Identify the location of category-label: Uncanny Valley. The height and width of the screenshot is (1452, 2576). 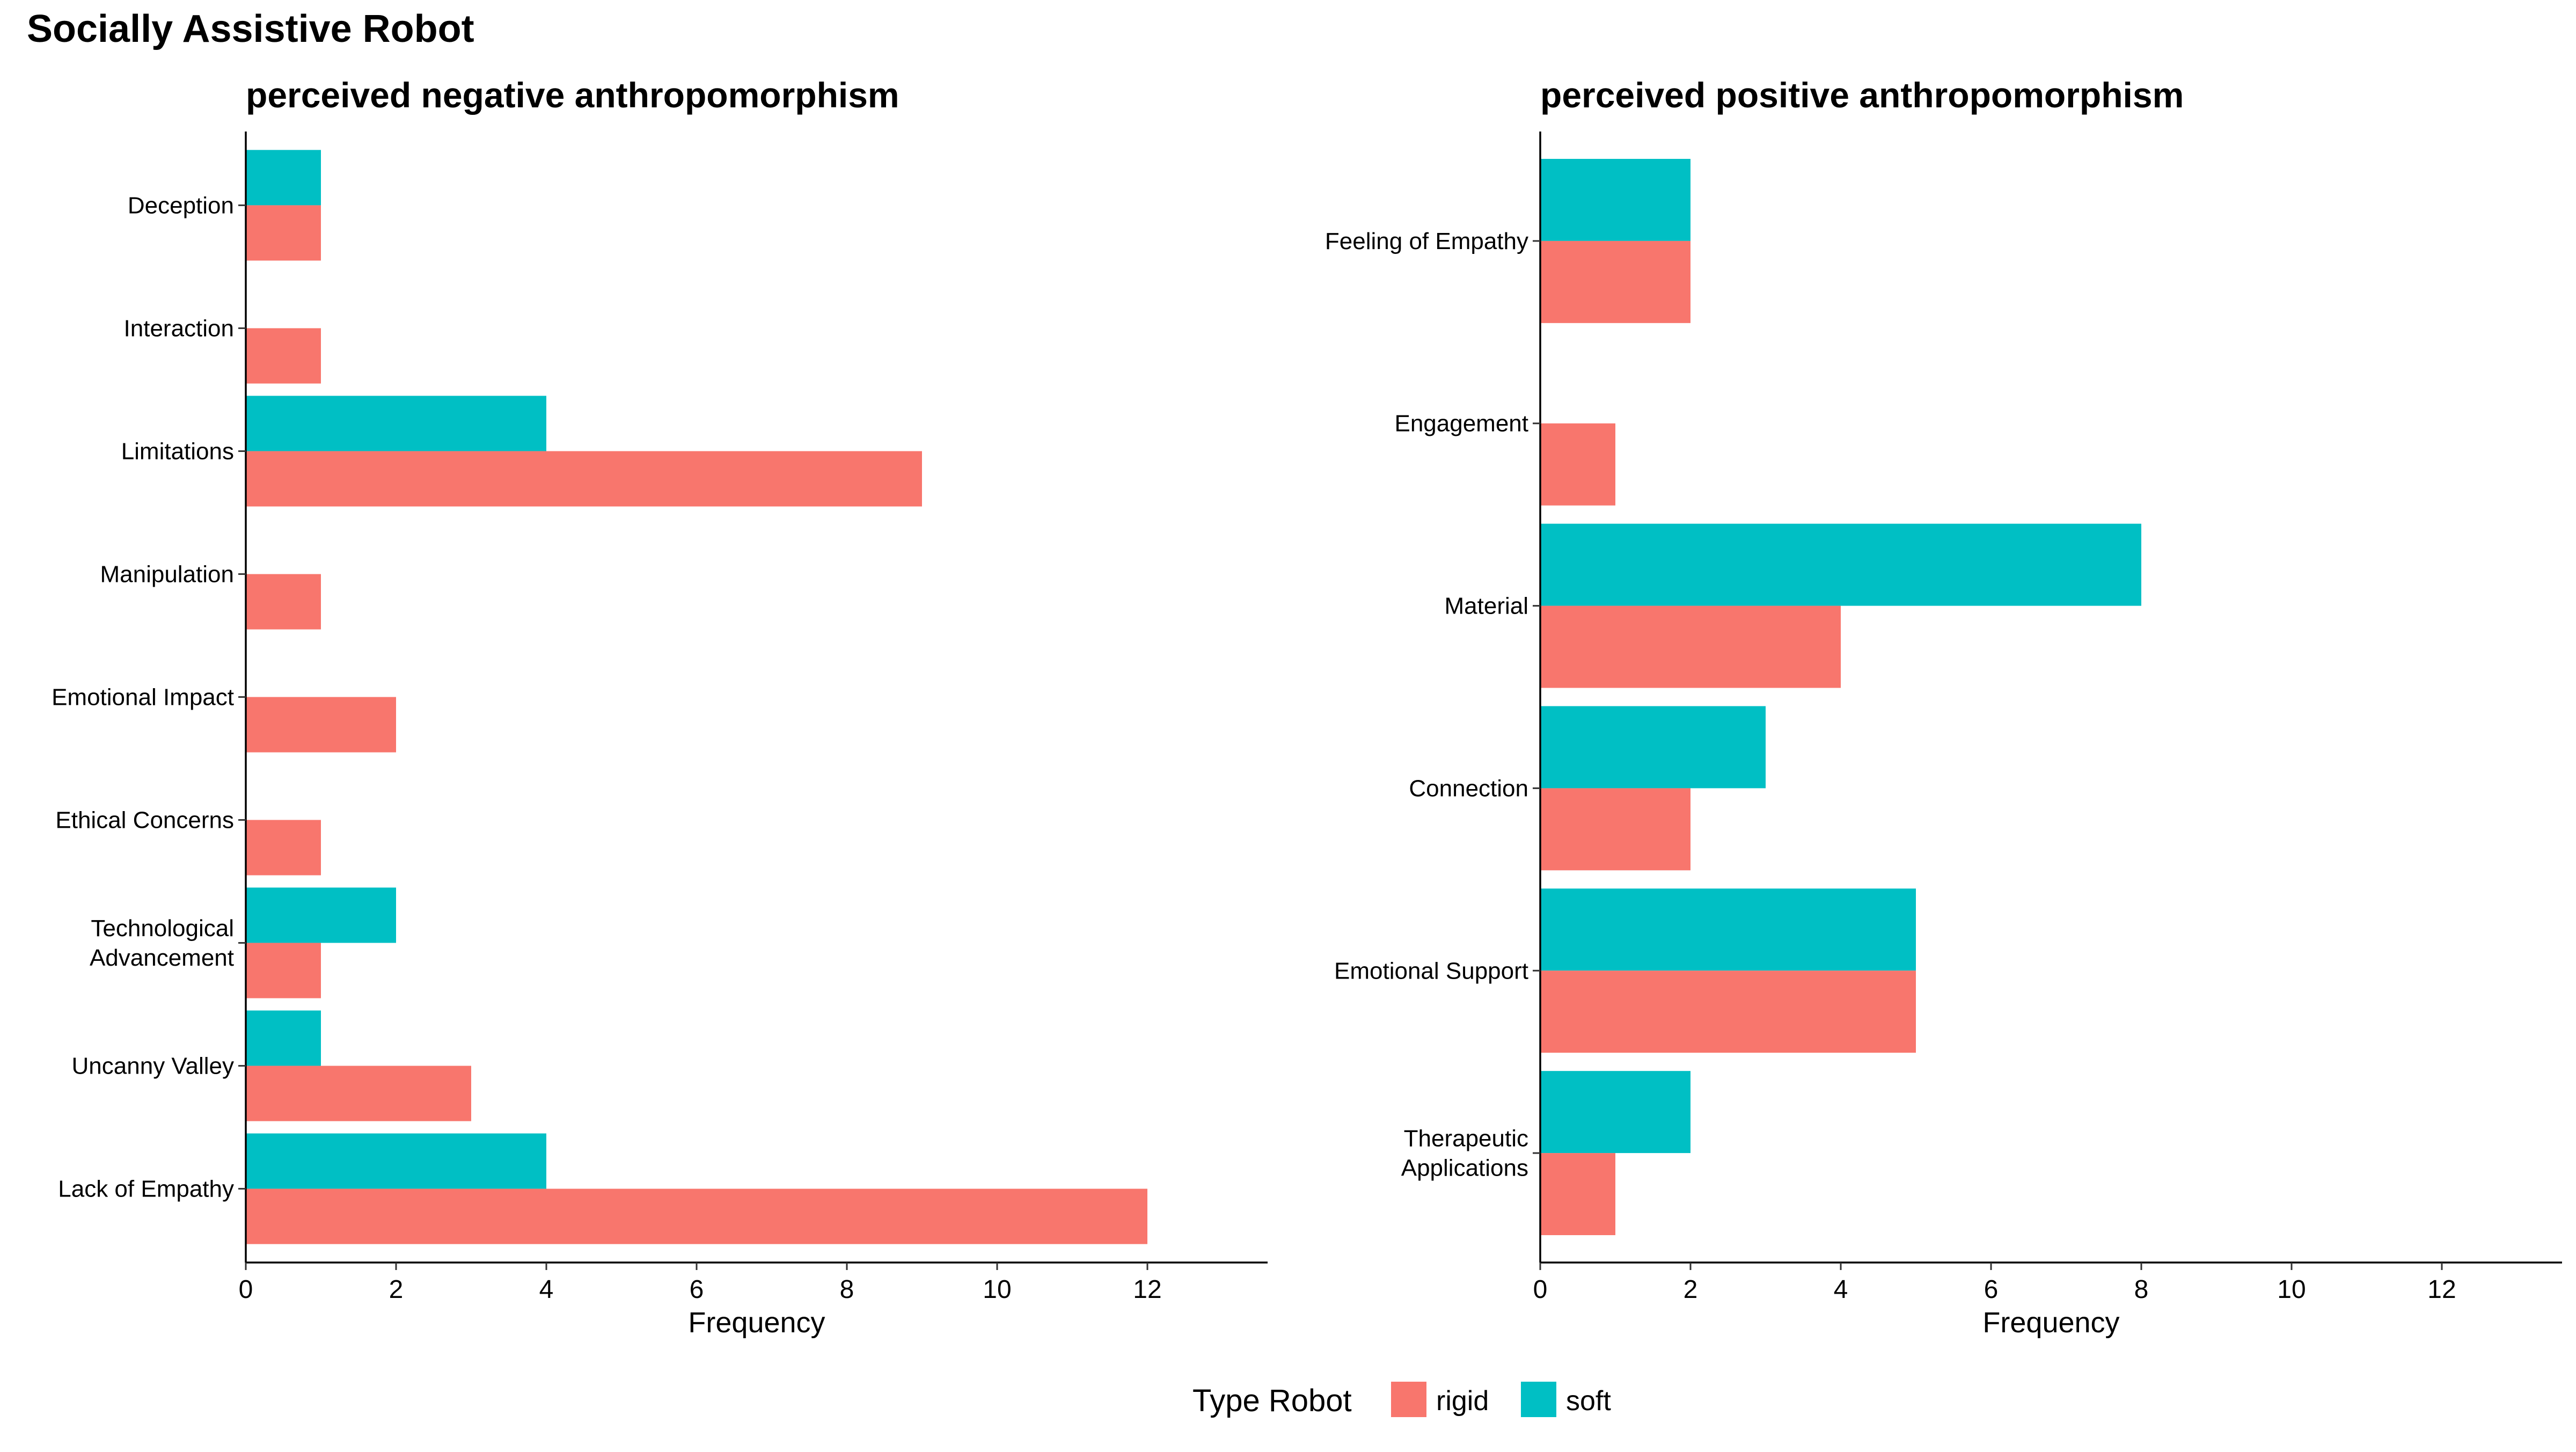
(153, 1066).